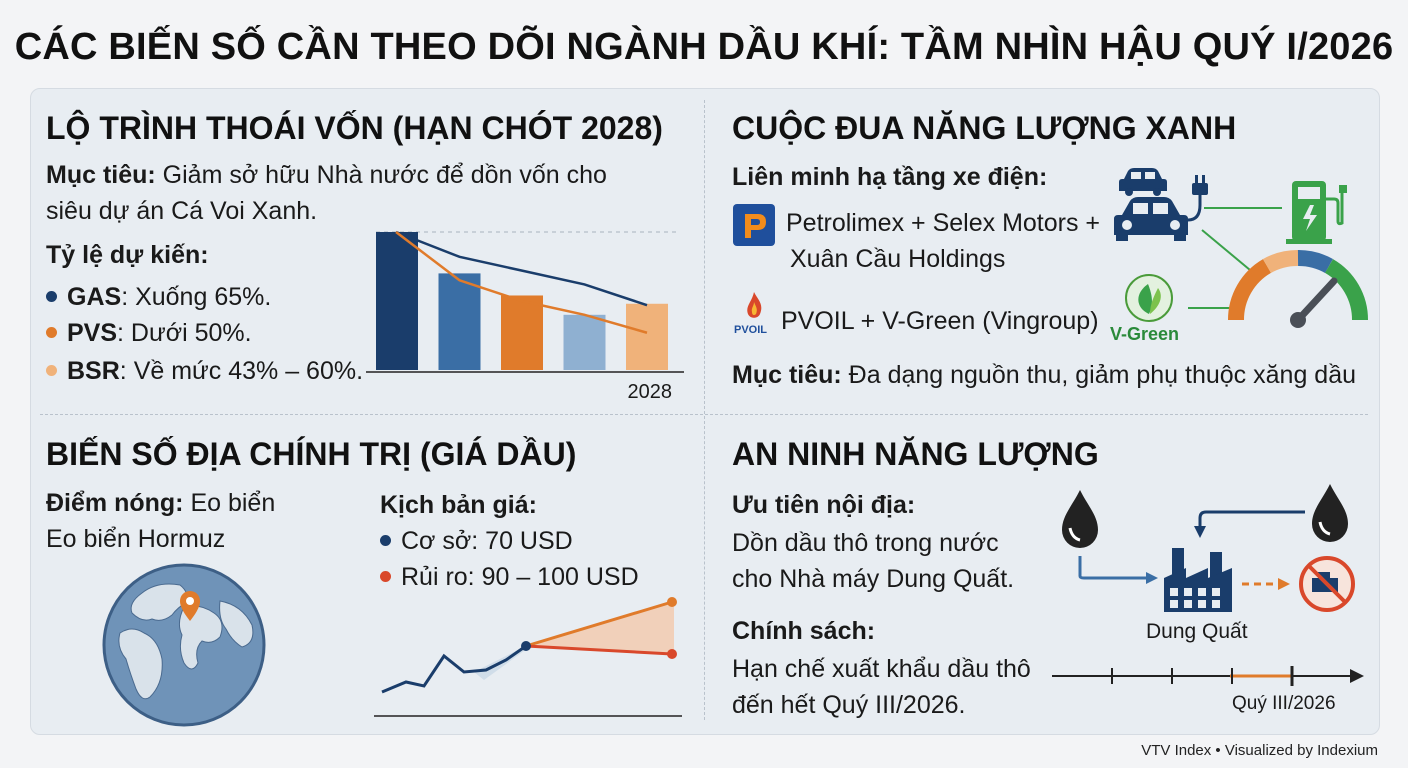 This screenshot has height=768, width=1408. Describe the element at coordinates (509, 577) in the screenshot. I see `scenario-risk: Rủi ro: 90 – 100 USD` at that location.